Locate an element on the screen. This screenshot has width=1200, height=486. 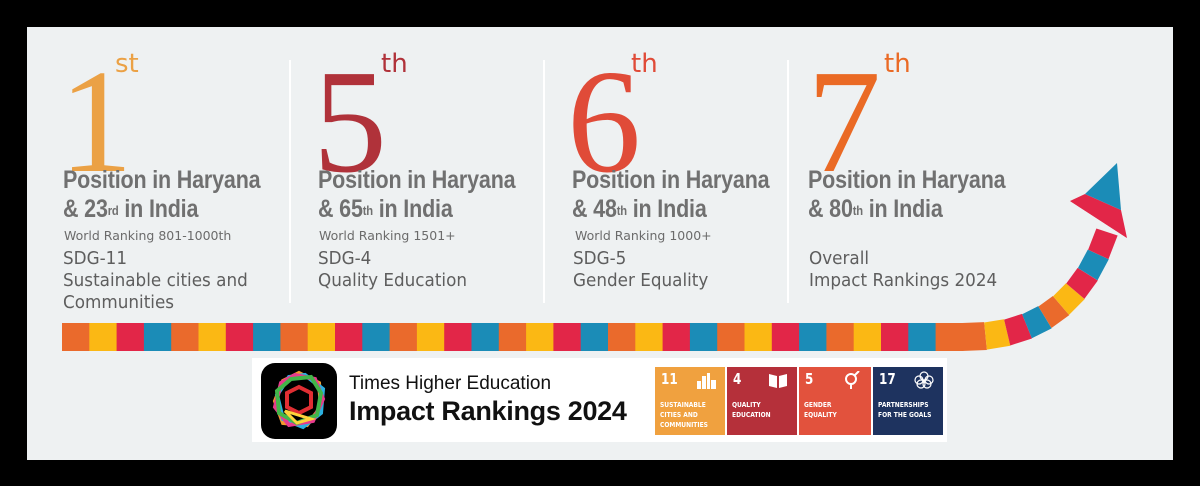
headline: Position in Haryana & 80th in India is located at coordinates (907, 194).